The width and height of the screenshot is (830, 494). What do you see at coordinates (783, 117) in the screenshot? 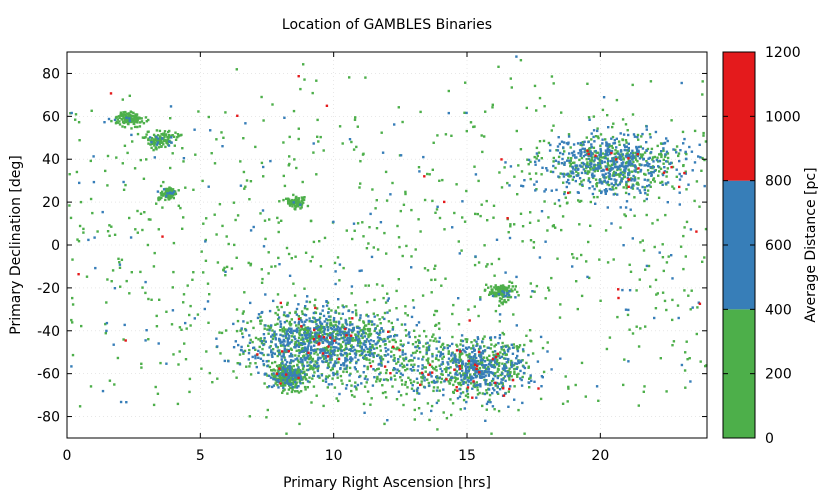
I see `colorbar-tick-label: 1000` at bounding box center [783, 117].